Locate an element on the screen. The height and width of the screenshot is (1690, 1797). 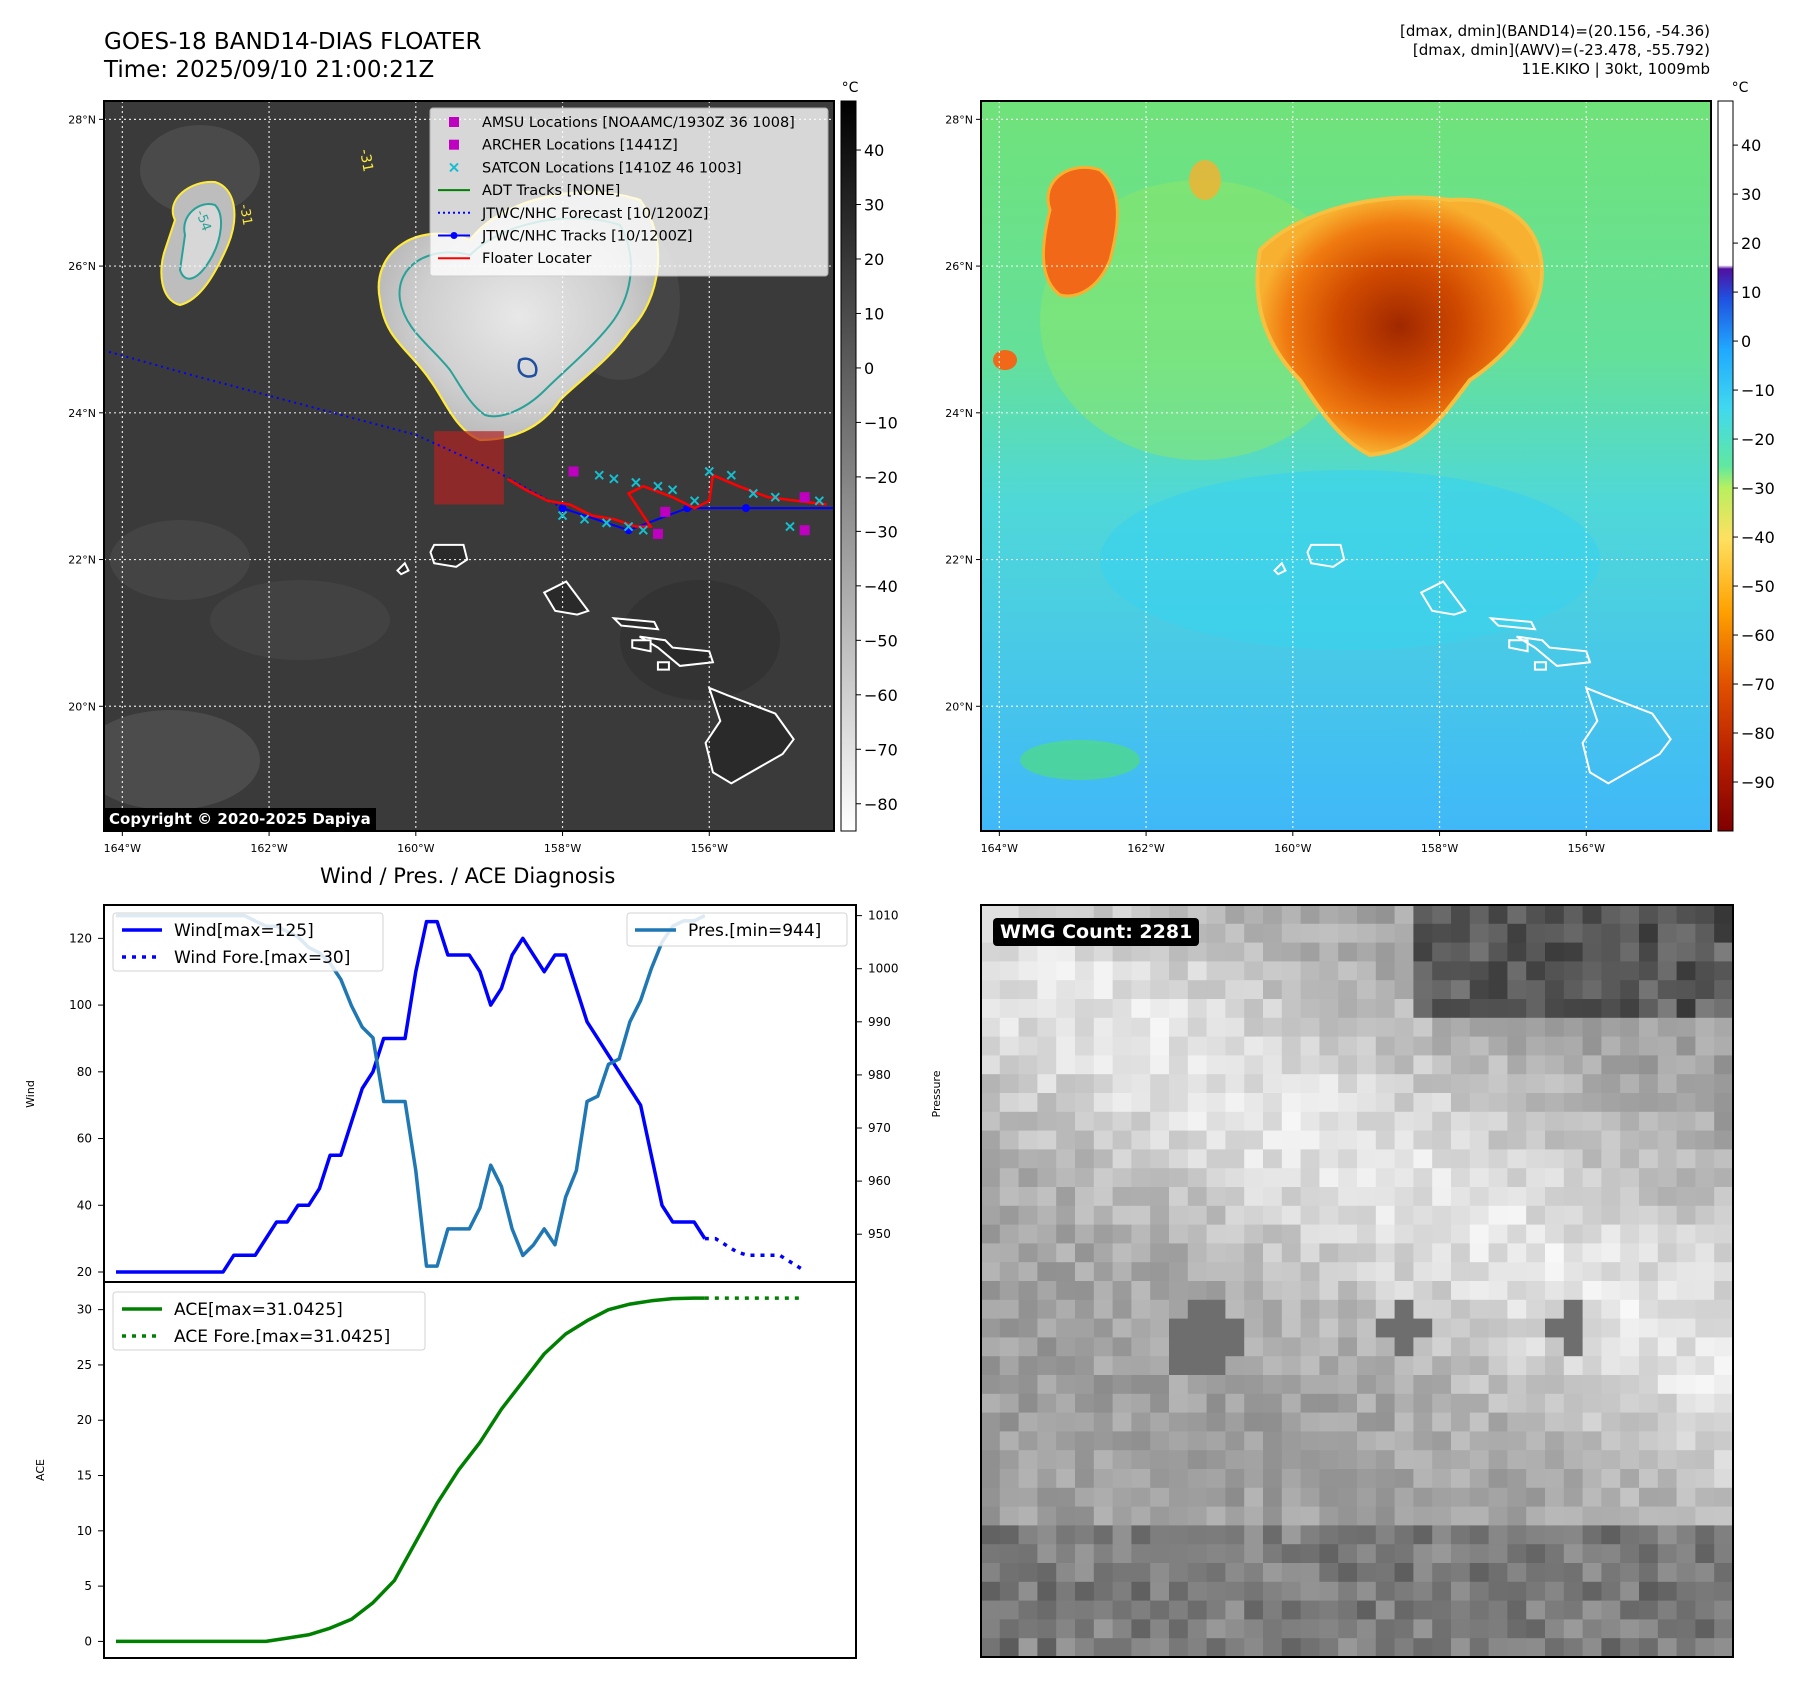
legend-label: Floater Locater is located at coordinates (536, 259).